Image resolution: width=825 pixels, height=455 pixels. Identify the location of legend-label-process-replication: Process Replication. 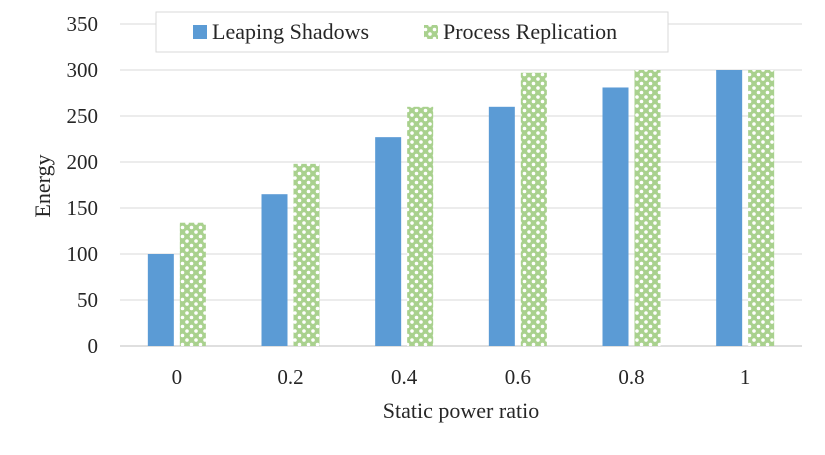
(530, 31).